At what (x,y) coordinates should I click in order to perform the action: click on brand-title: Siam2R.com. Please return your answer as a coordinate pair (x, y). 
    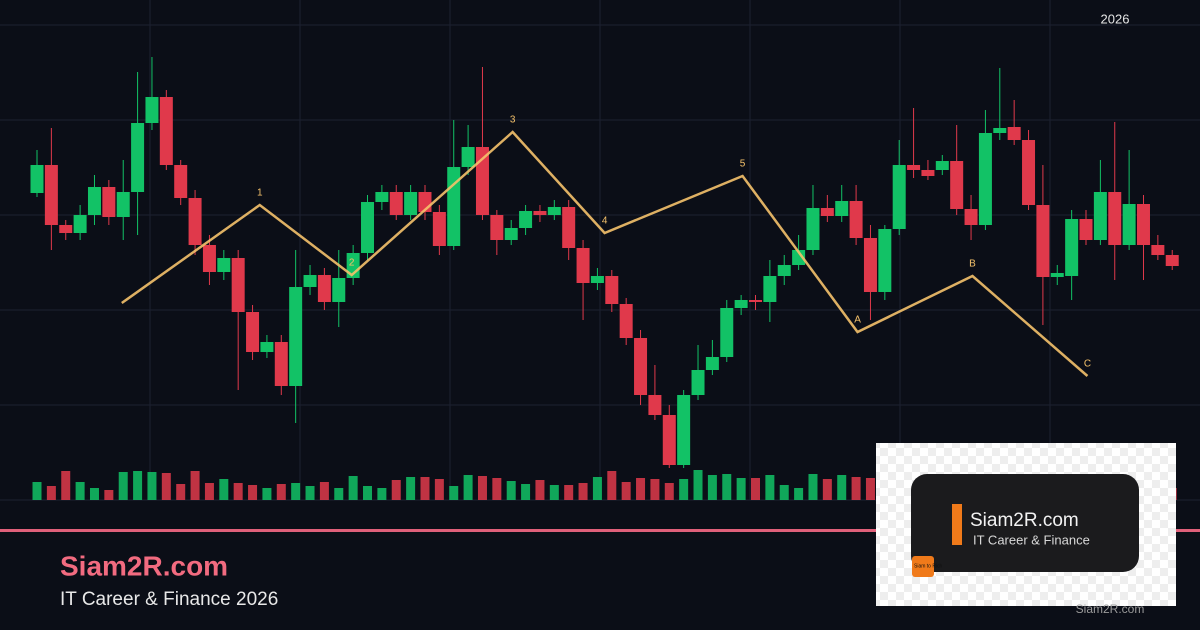
    Looking at the image, I should click on (144, 565).